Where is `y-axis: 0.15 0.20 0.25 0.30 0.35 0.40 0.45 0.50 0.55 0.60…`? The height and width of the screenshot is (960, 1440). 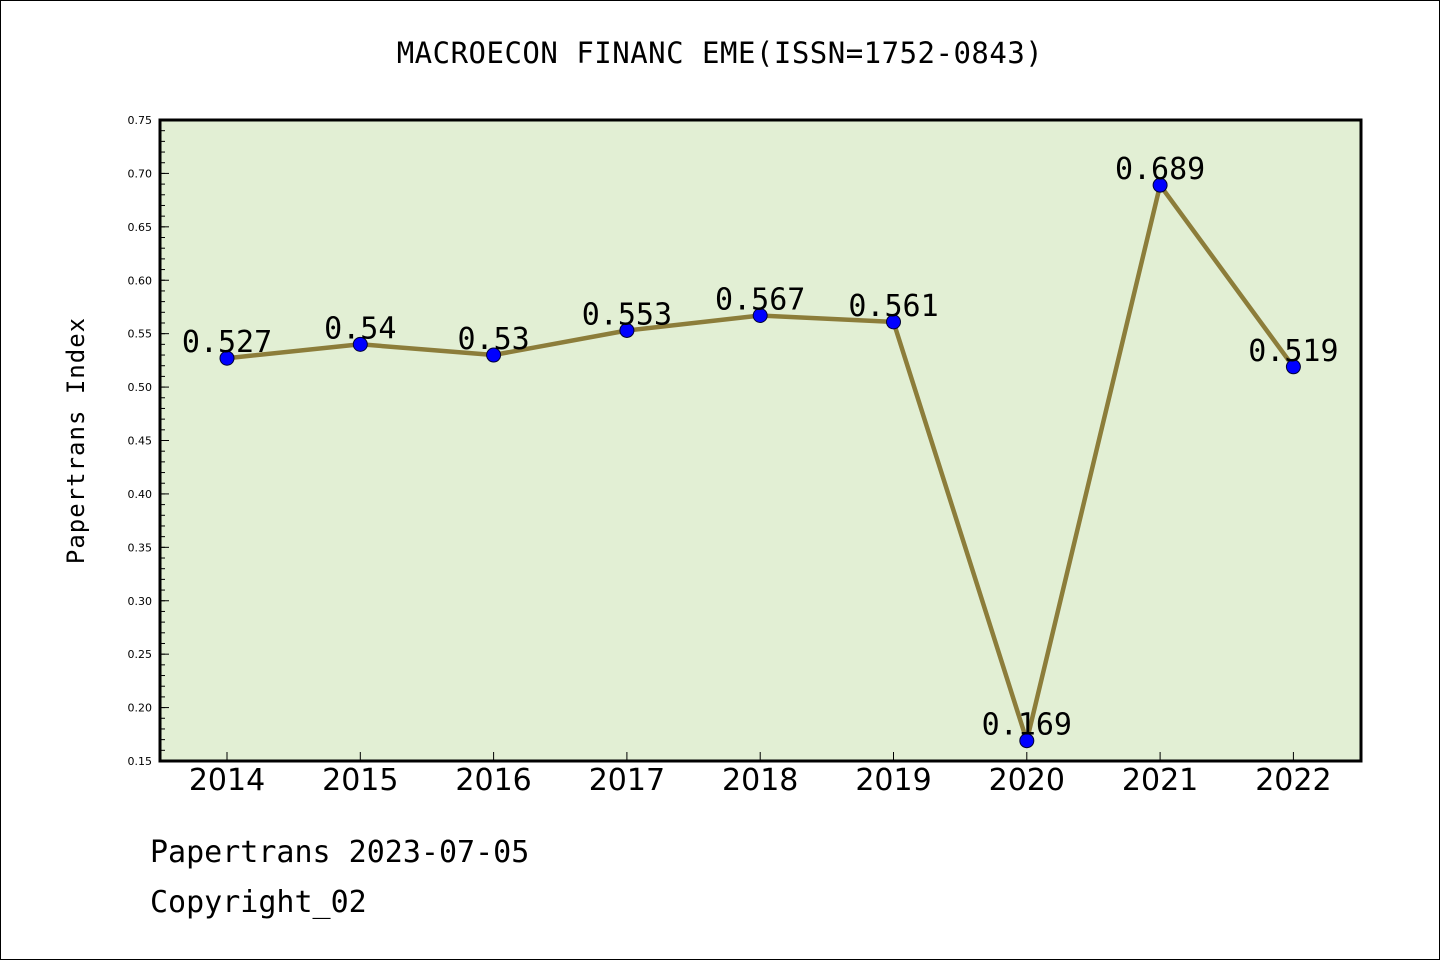 y-axis: 0.15 0.20 0.25 0.30 0.35 0.40 0.45 0.50 0.55 0.60… is located at coordinates (148, 441).